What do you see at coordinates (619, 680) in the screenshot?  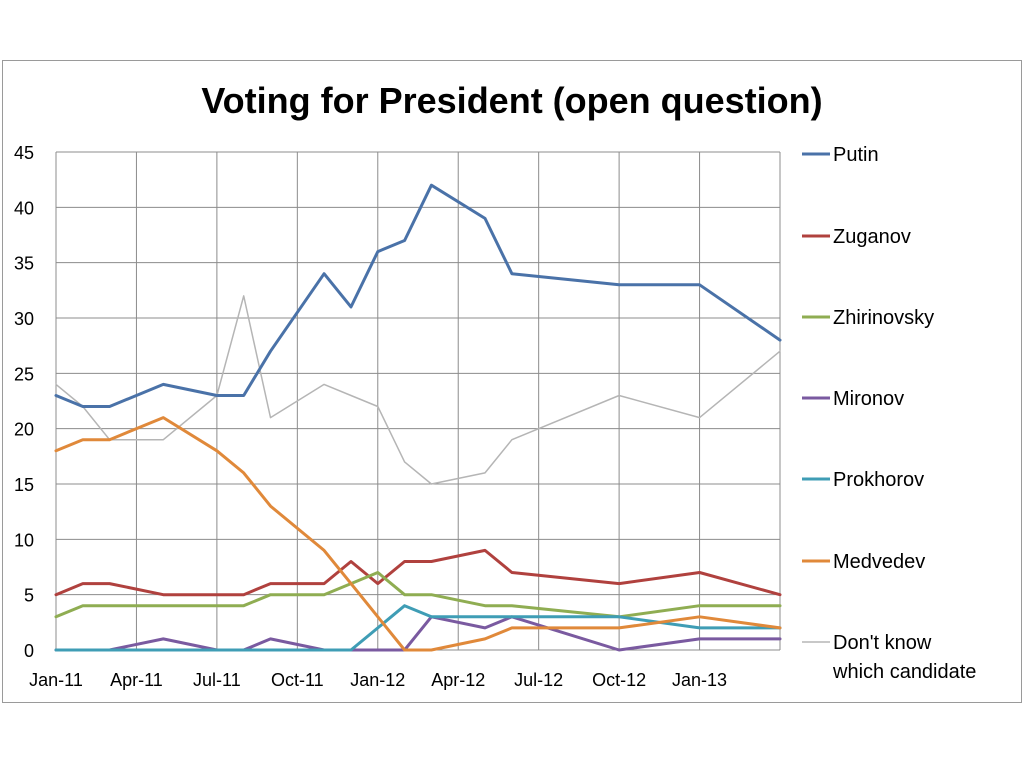 I see `x-tick-label: Oct-12` at bounding box center [619, 680].